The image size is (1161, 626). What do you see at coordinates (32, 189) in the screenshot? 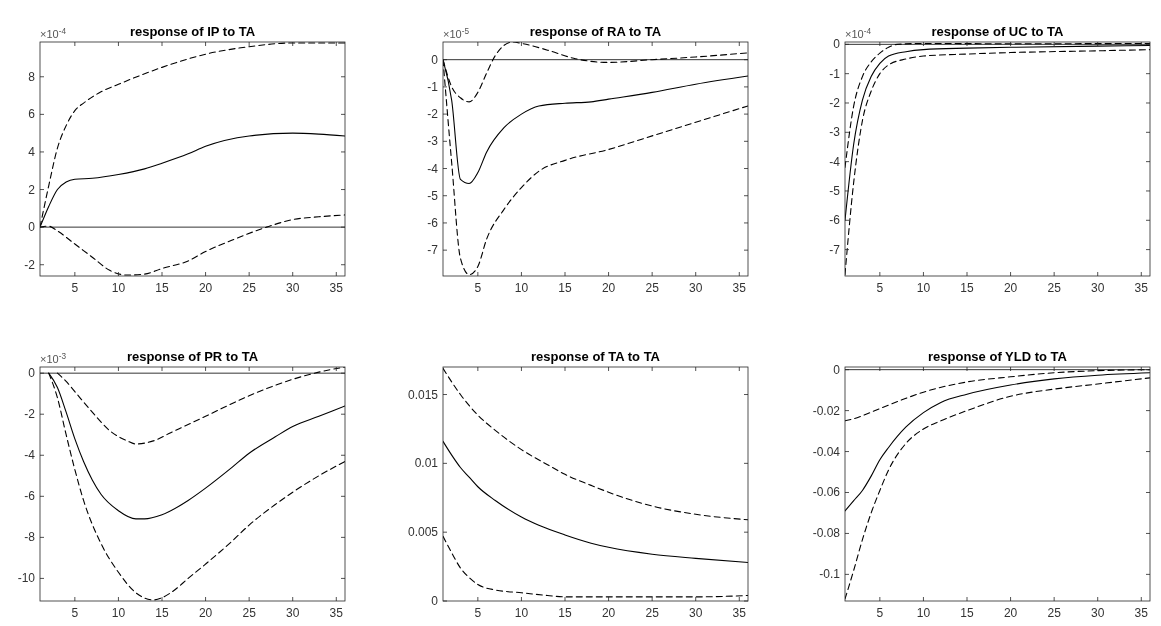
I see `y-tick-label: 2` at bounding box center [32, 189].